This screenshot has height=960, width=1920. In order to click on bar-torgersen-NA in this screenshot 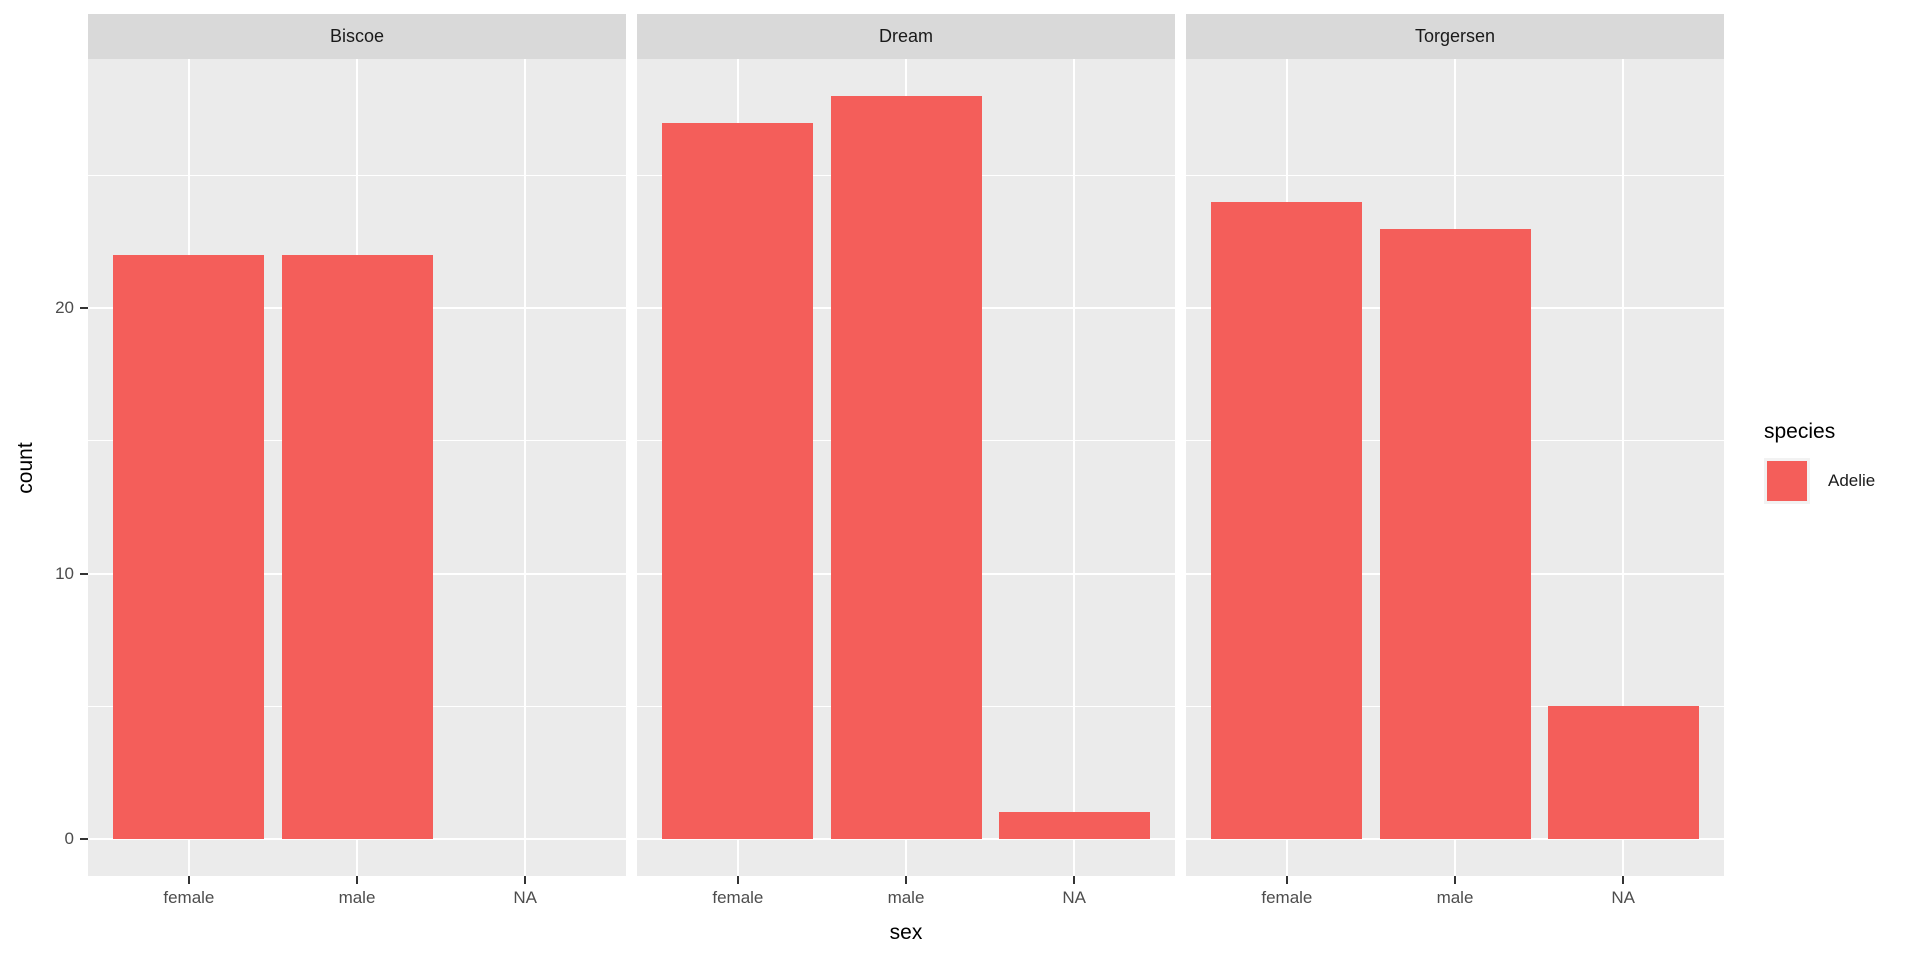, I will do `click(1623, 772)`.